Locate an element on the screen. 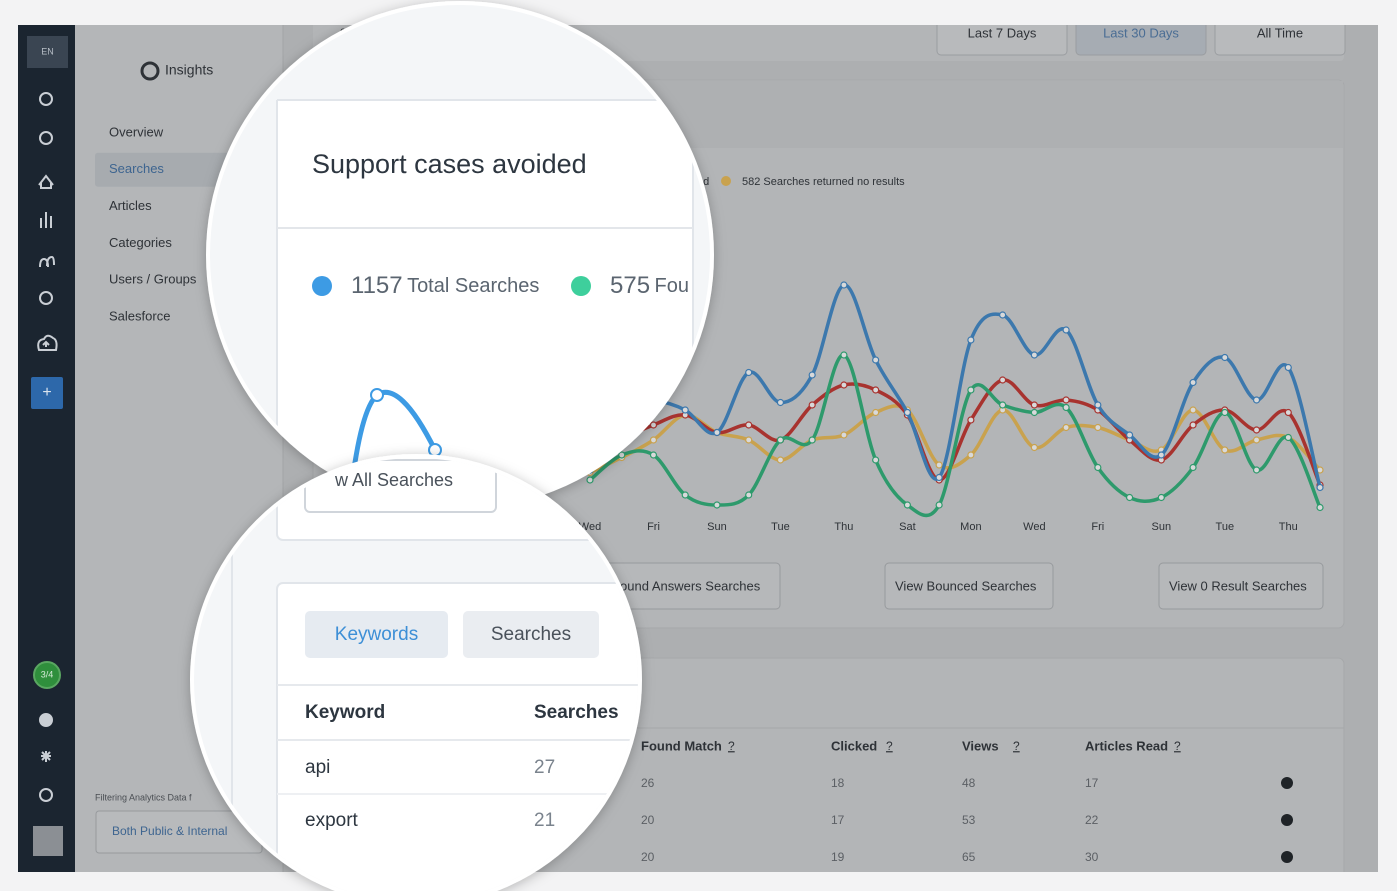 The height and width of the screenshot is (891, 1397). icon-sidebar is located at coordinates (46, 448).